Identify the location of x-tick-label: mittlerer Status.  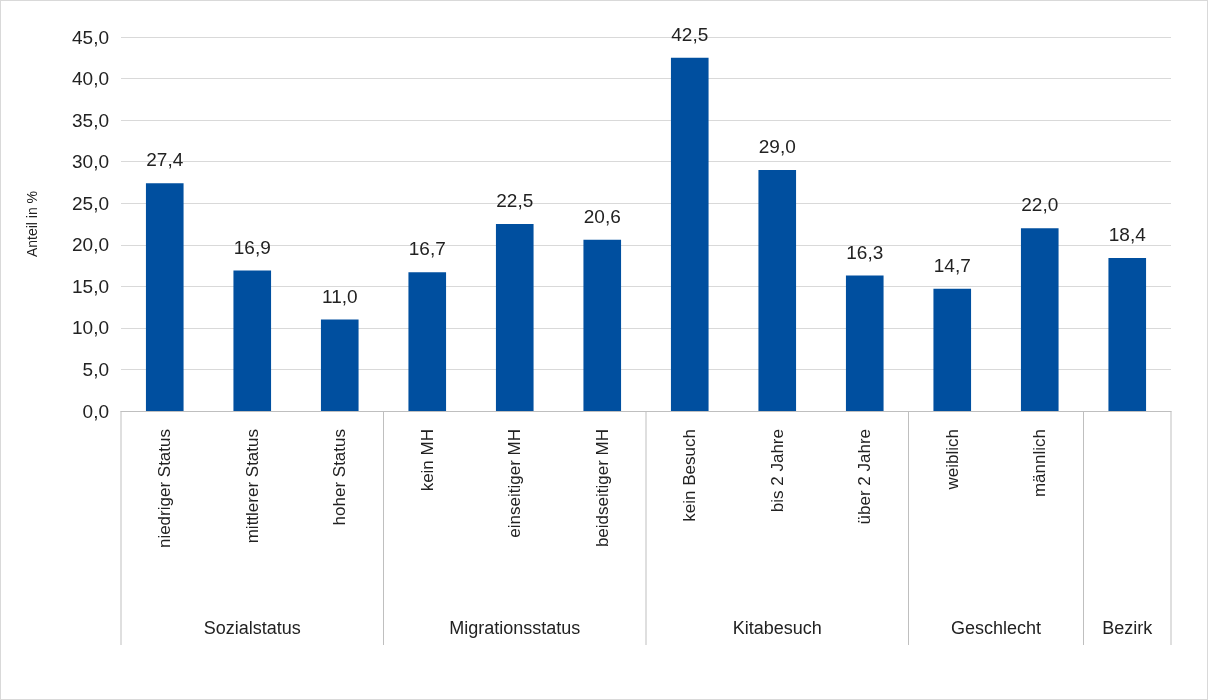
(252, 486).